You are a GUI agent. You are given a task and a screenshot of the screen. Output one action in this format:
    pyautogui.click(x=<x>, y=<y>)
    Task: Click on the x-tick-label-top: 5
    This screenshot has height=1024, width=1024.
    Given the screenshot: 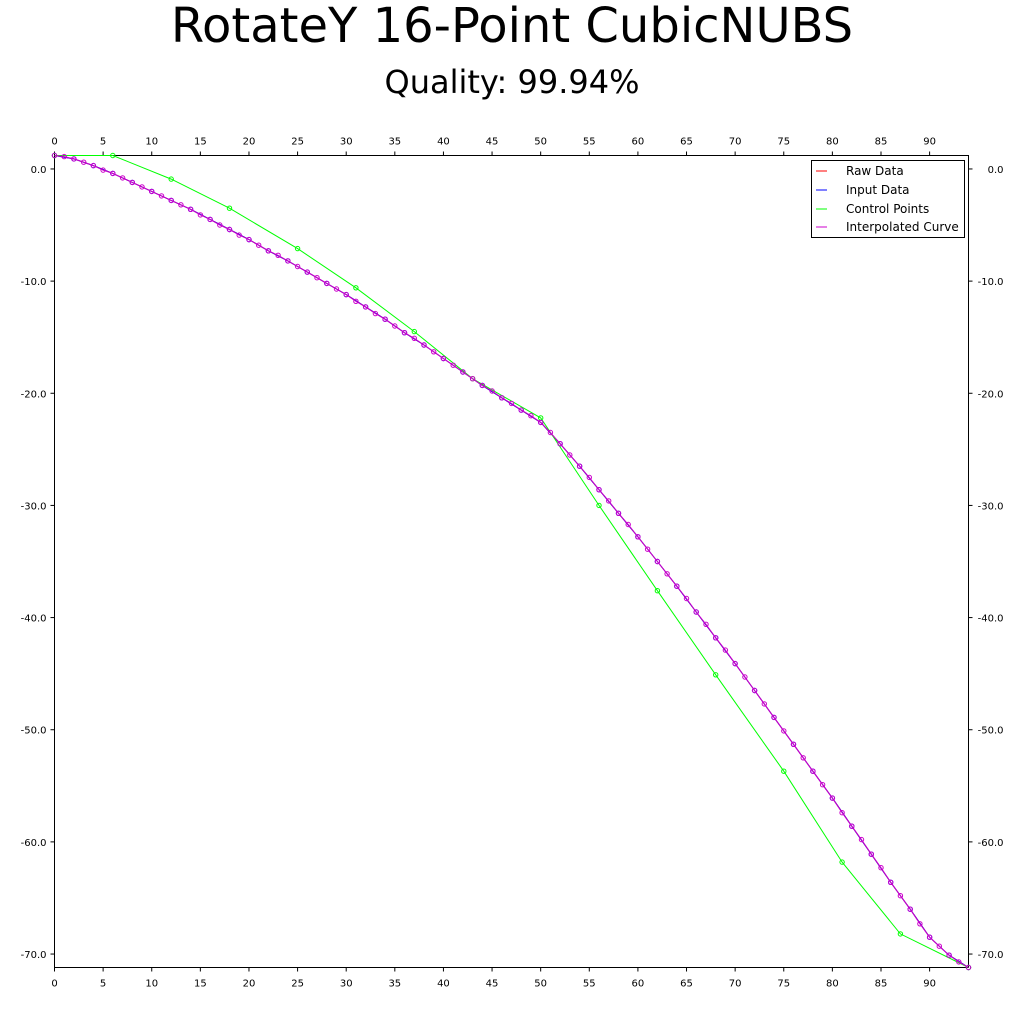 What is the action you would take?
    pyautogui.click(x=103, y=142)
    